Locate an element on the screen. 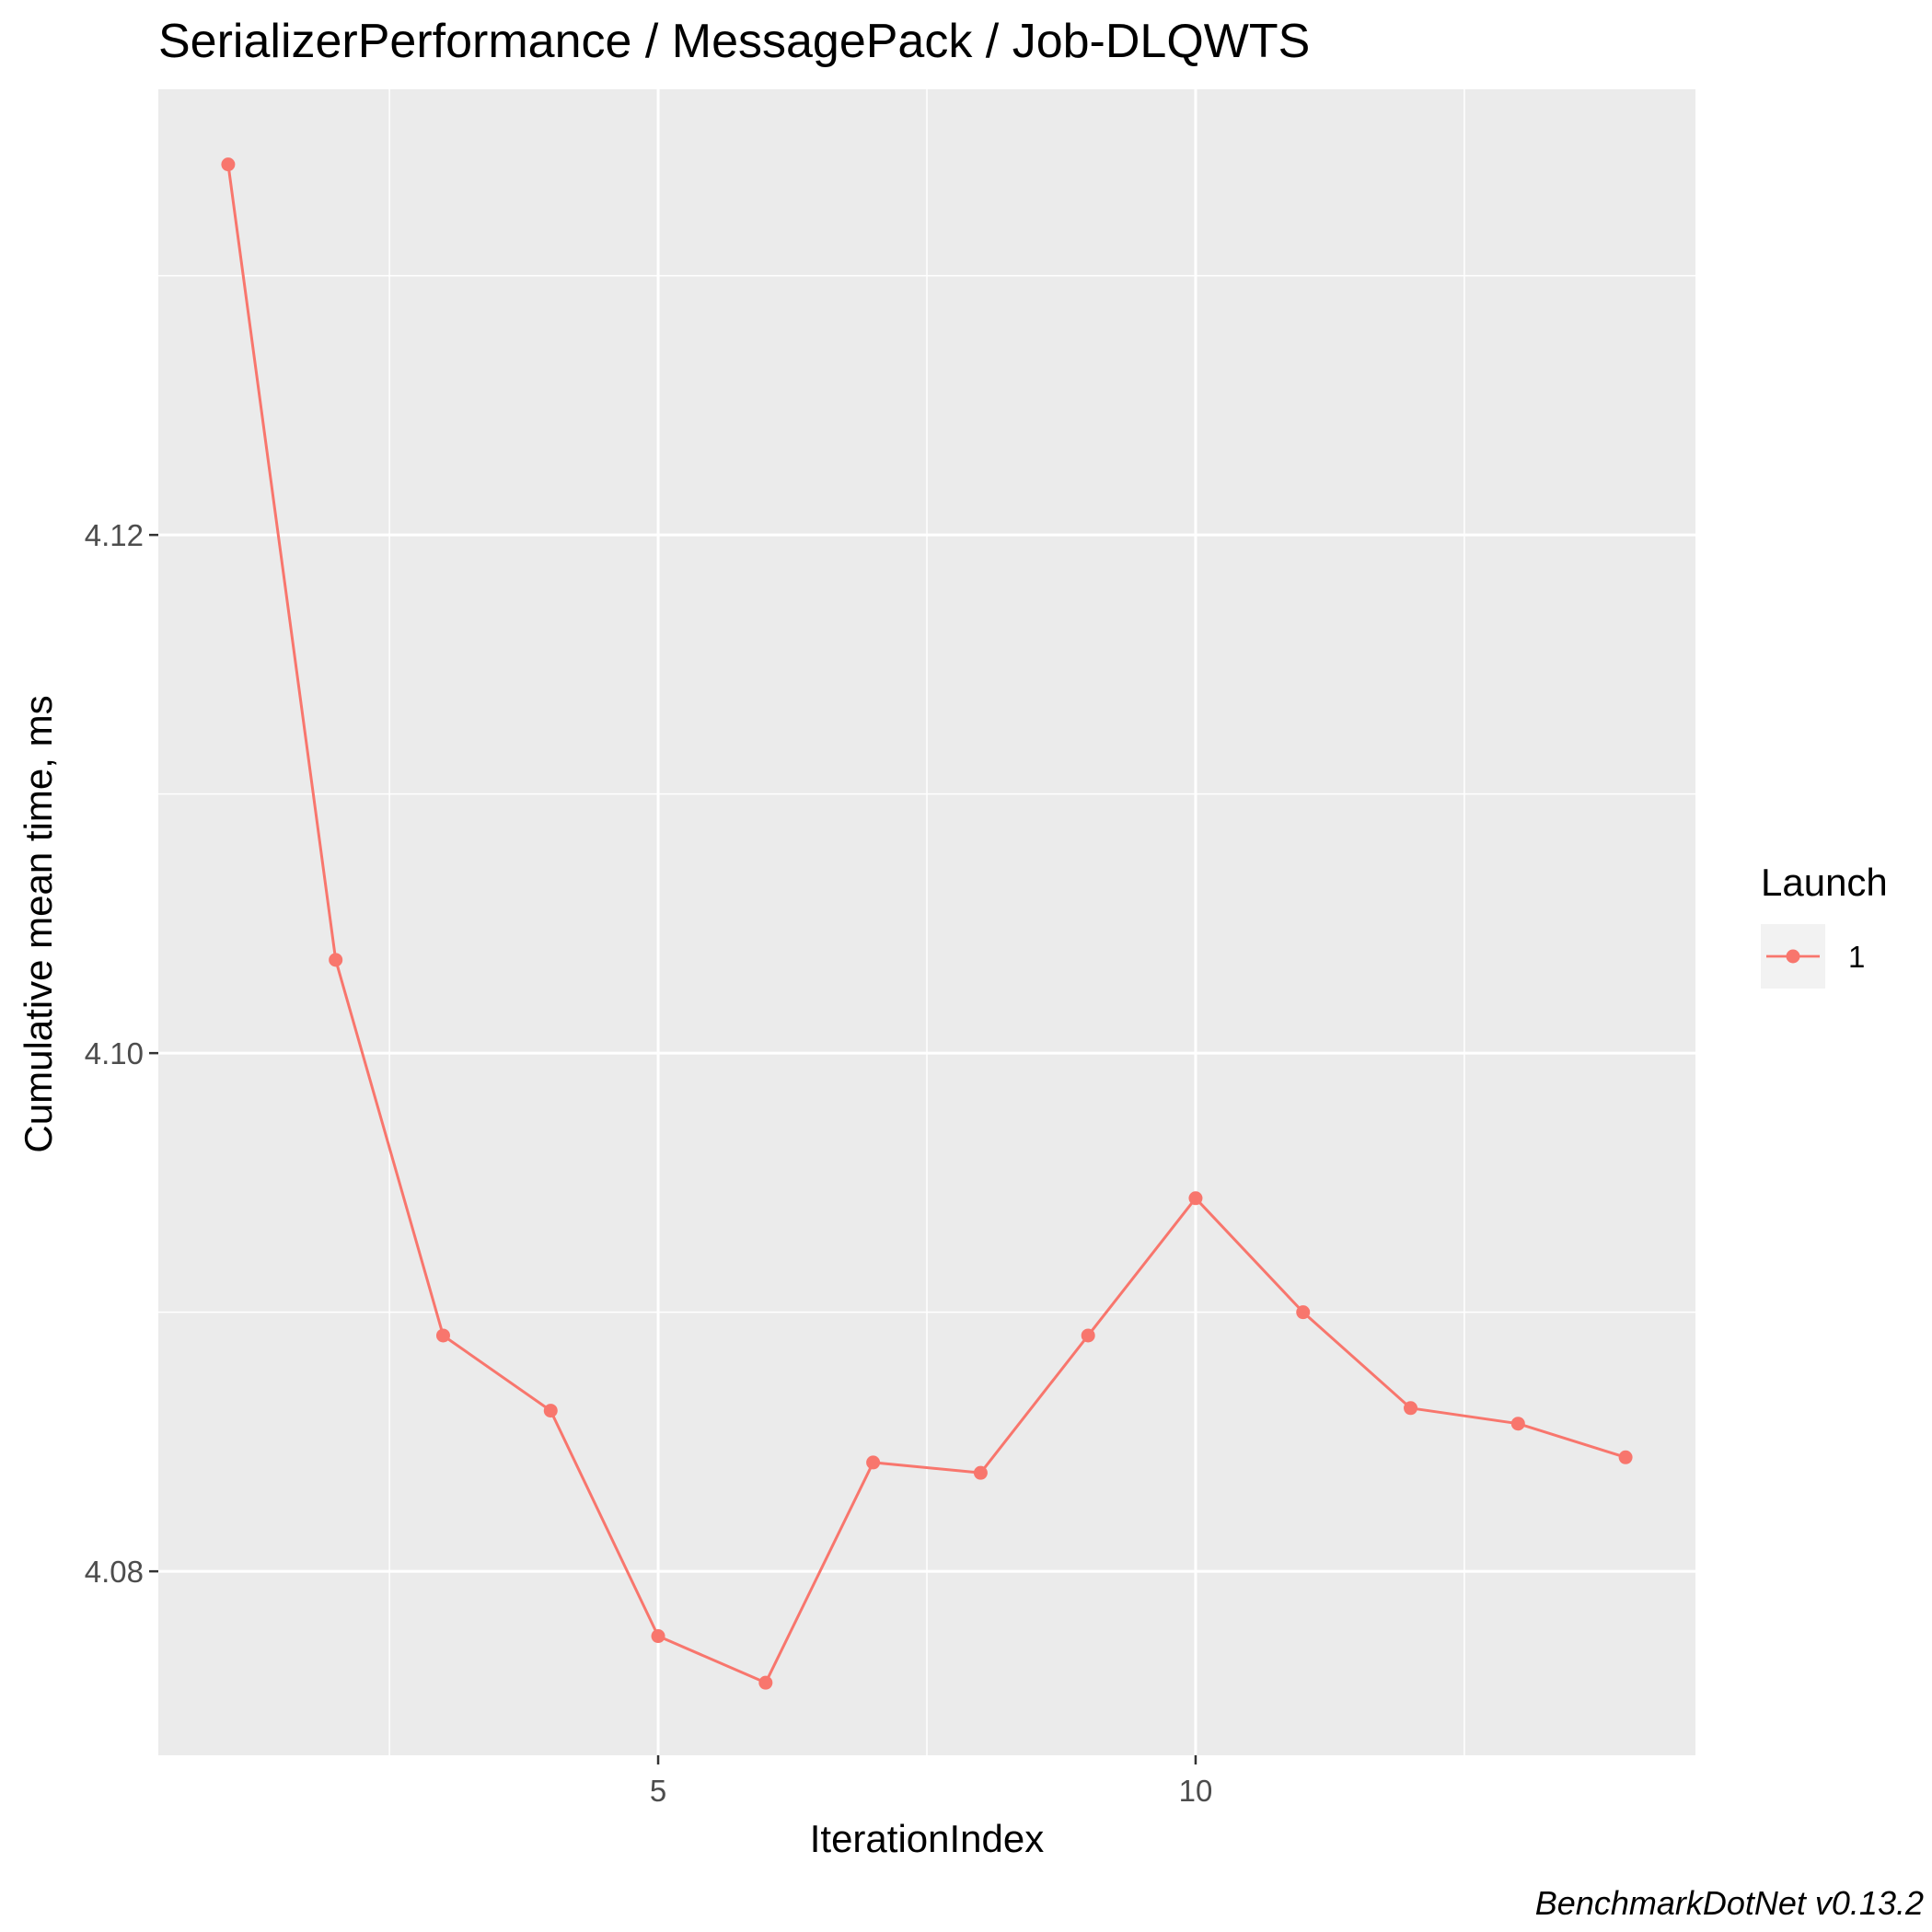 This screenshot has height=1932, width=1932. legend-label: 1 is located at coordinates (1857, 957).